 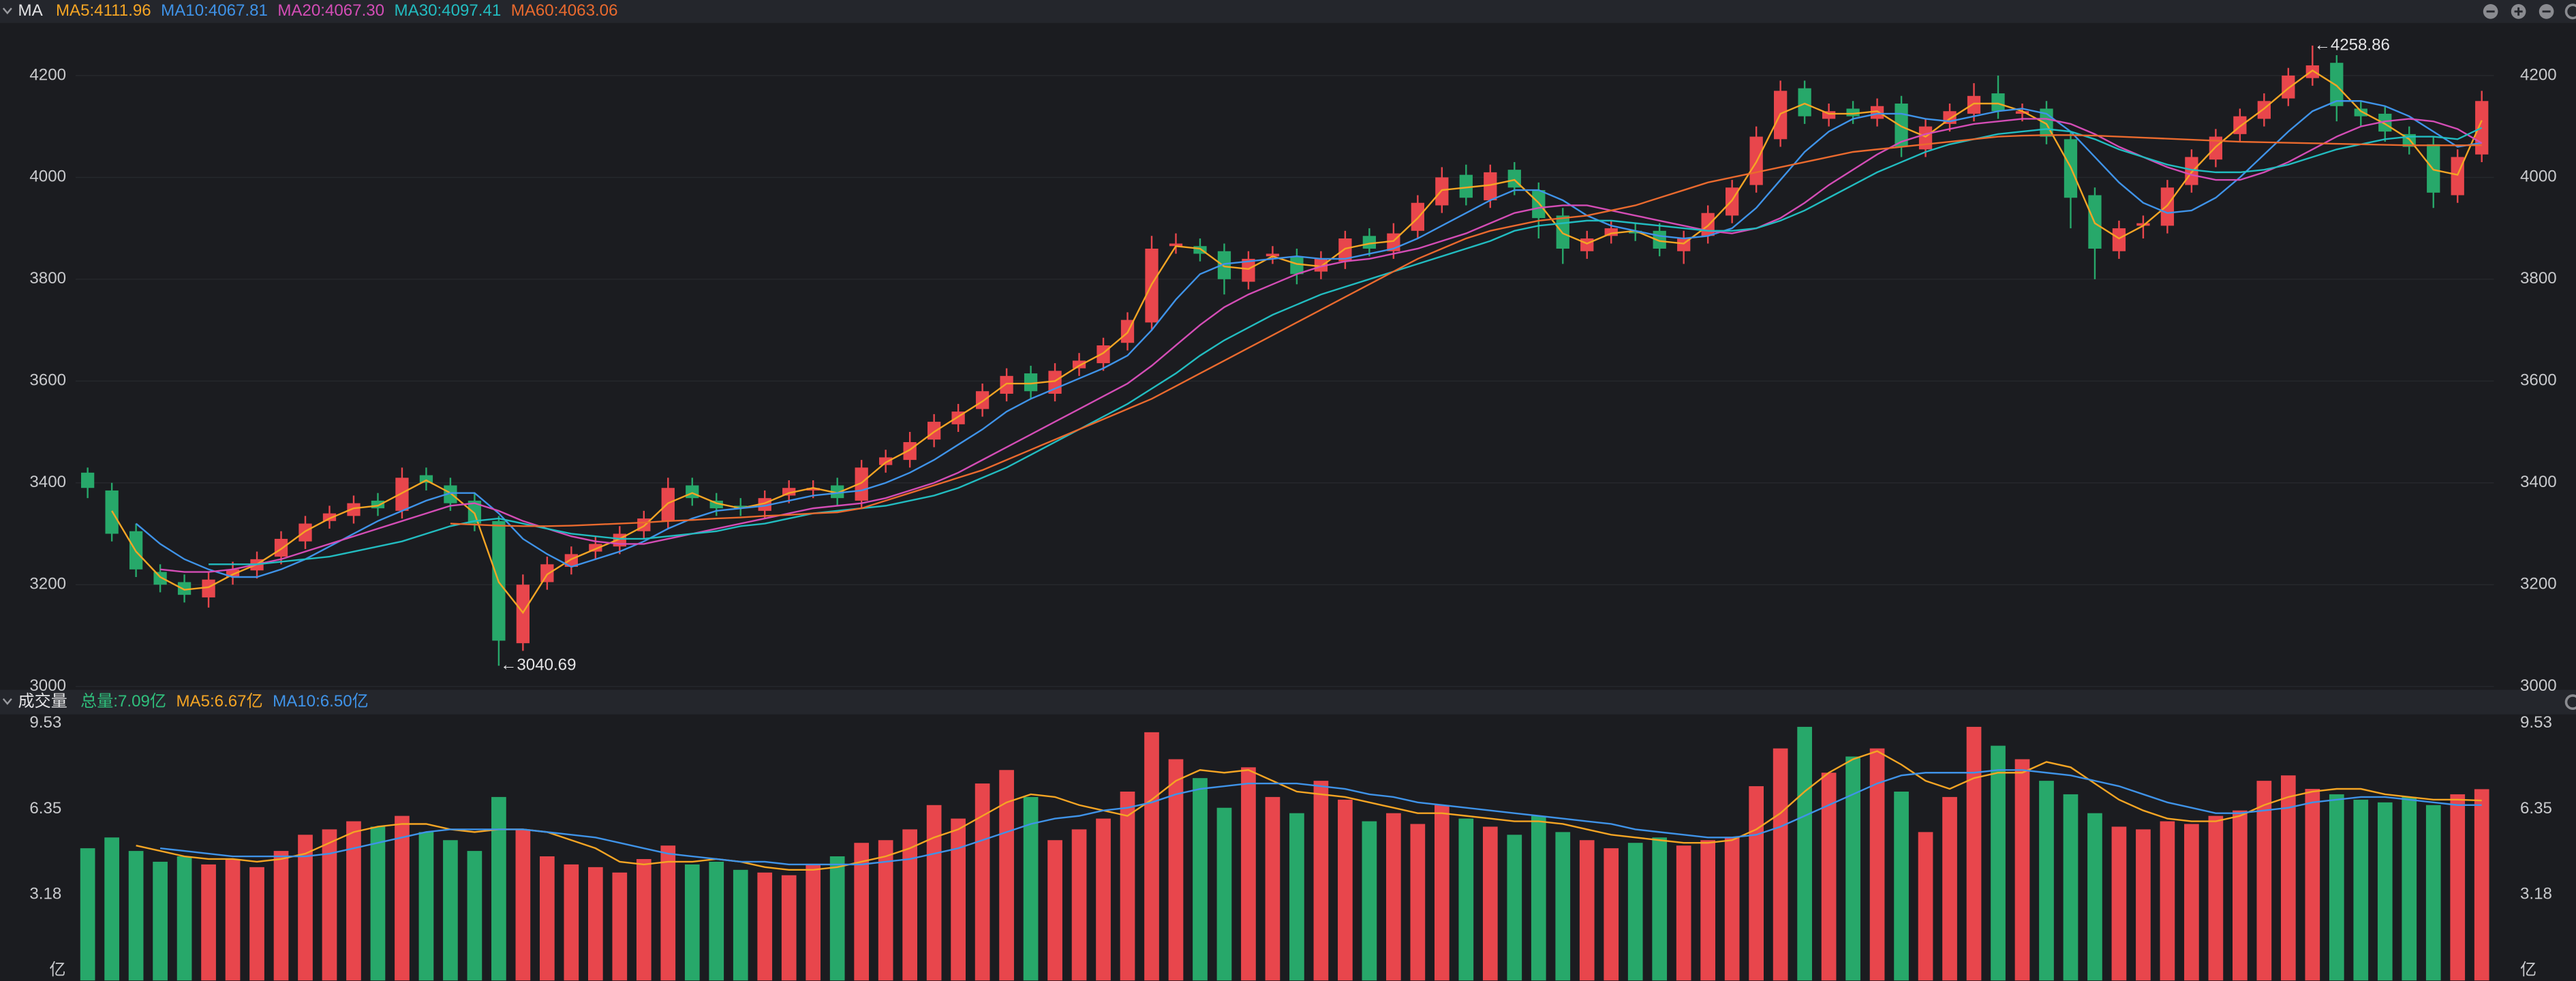 I want to click on y-tick-label: 4000, so click(x=48, y=177).